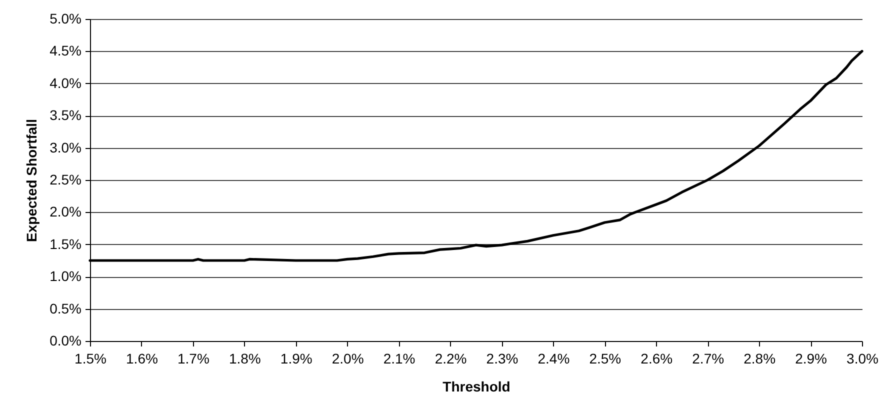 This screenshot has width=883, height=405. Describe the element at coordinates (605, 358) in the screenshot. I see `x-tick-label: 2.5%` at that location.